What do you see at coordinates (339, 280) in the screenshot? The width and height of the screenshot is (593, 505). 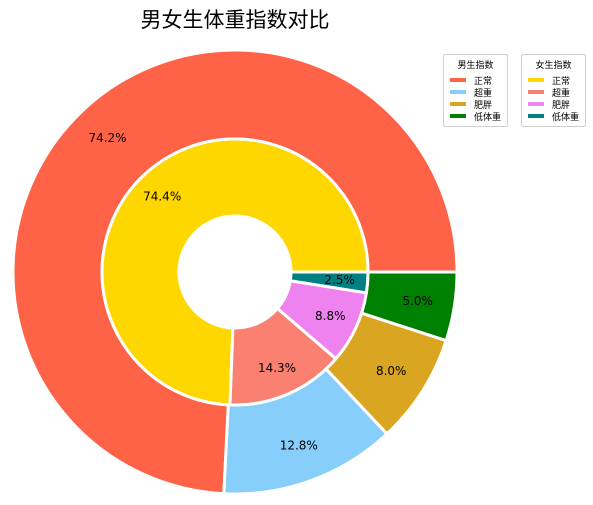 I see `female-slice-label-4: 2.5%` at bounding box center [339, 280].